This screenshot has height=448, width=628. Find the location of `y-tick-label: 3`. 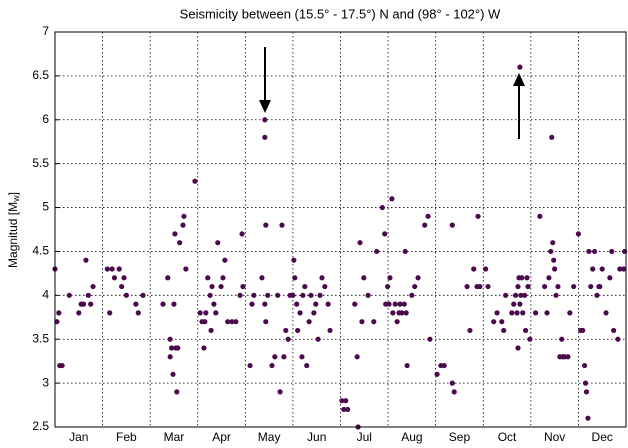

y-tick-label: 3 is located at coordinates (45, 382).